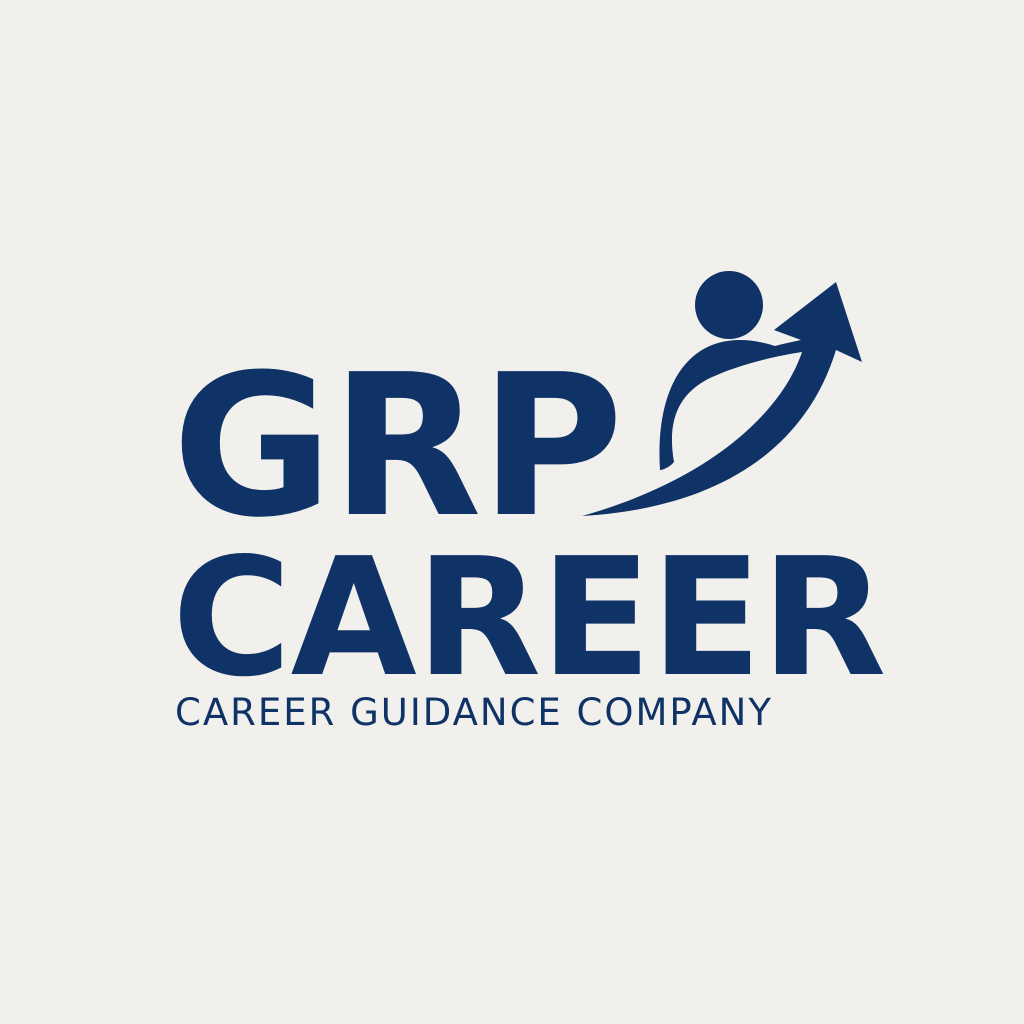 The height and width of the screenshot is (1024, 1024). I want to click on person-head-icon, so click(729, 305).